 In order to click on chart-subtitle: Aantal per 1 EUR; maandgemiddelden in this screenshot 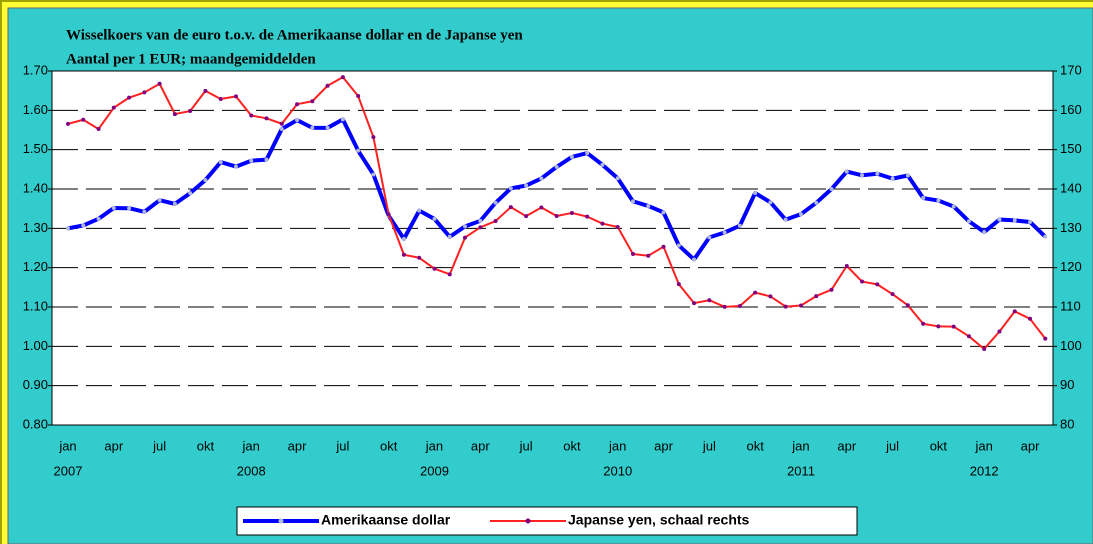, I will do `click(191, 59)`.